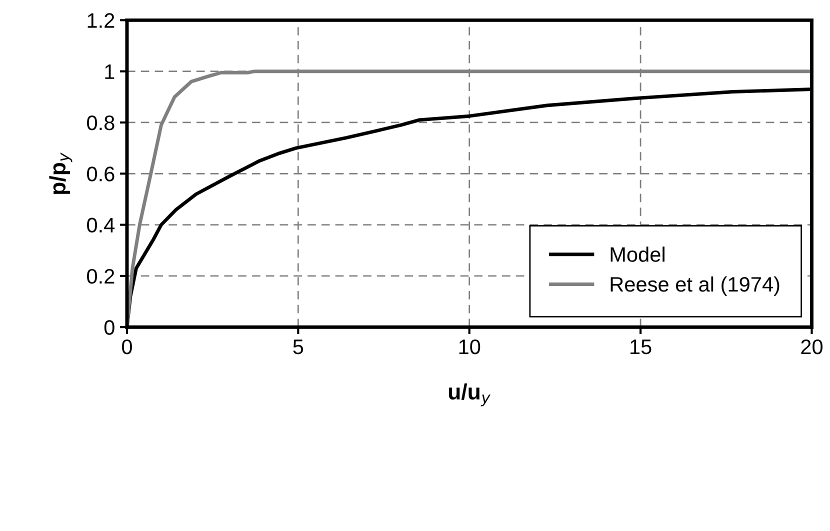  What do you see at coordinates (101, 20) in the screenshot?
I see `y-tick-label: 1.2` at bounding box center [101, 20].